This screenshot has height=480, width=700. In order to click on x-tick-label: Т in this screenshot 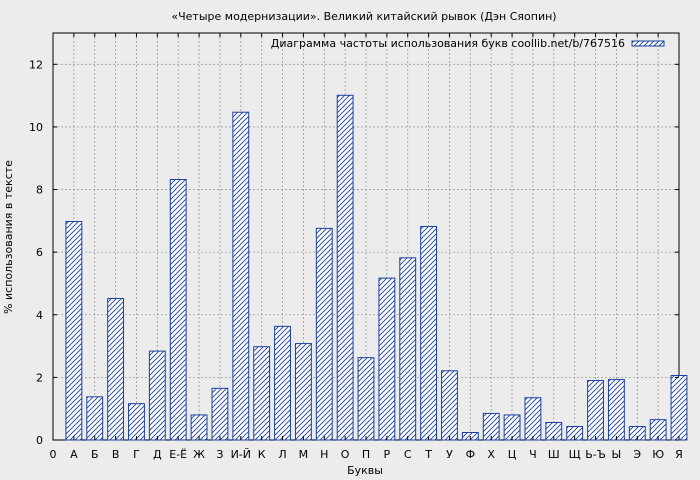, I will do `click(428, 454)`.